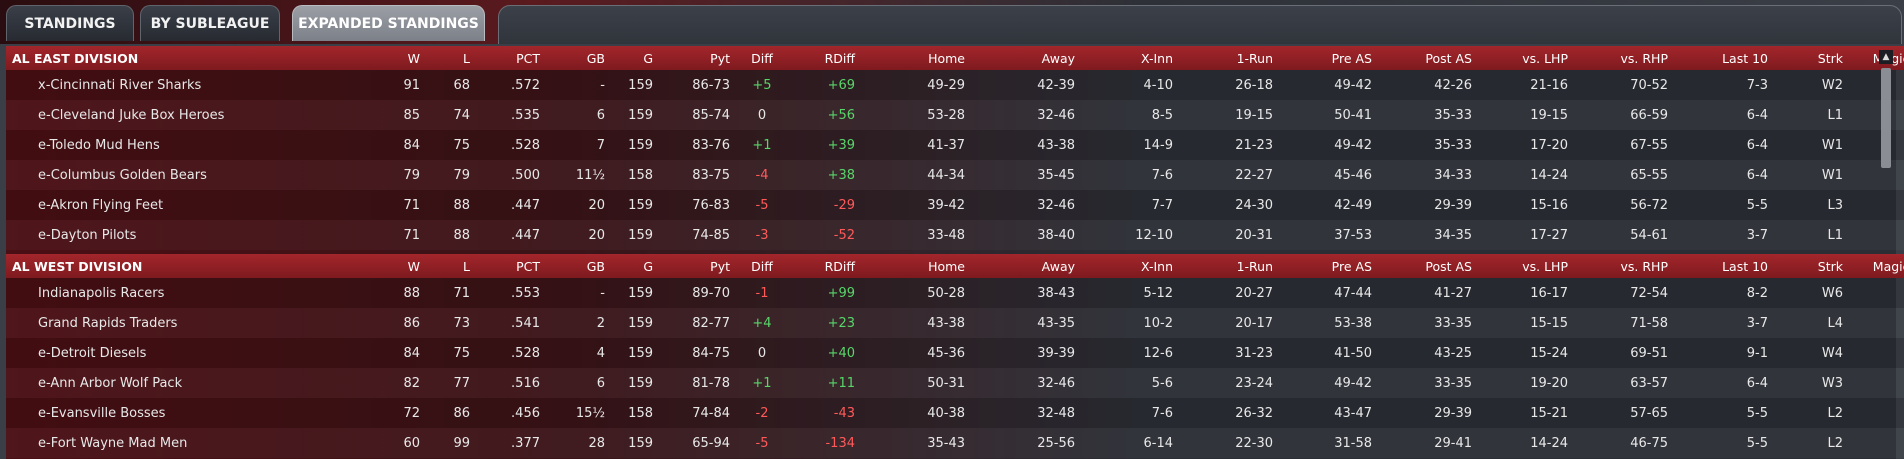 The height and width of the screenshot is (459, 1904). I want to click on stat-cell: 53-28, so click(916, 115).